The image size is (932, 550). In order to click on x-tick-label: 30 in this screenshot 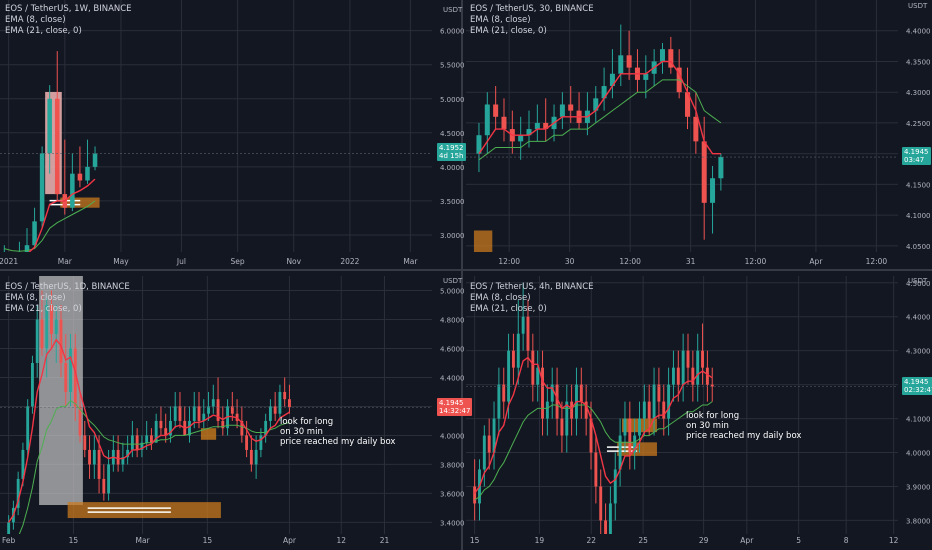, I will do `click(570, 261)`.